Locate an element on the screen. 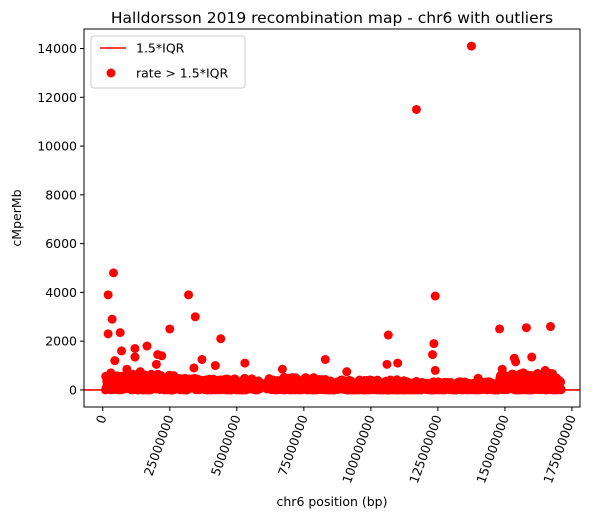 The image size is (599, 520). y-axis: 0 2000 4000 6000 8000 10000 12000 14000 is located at coordinates (60, 219).